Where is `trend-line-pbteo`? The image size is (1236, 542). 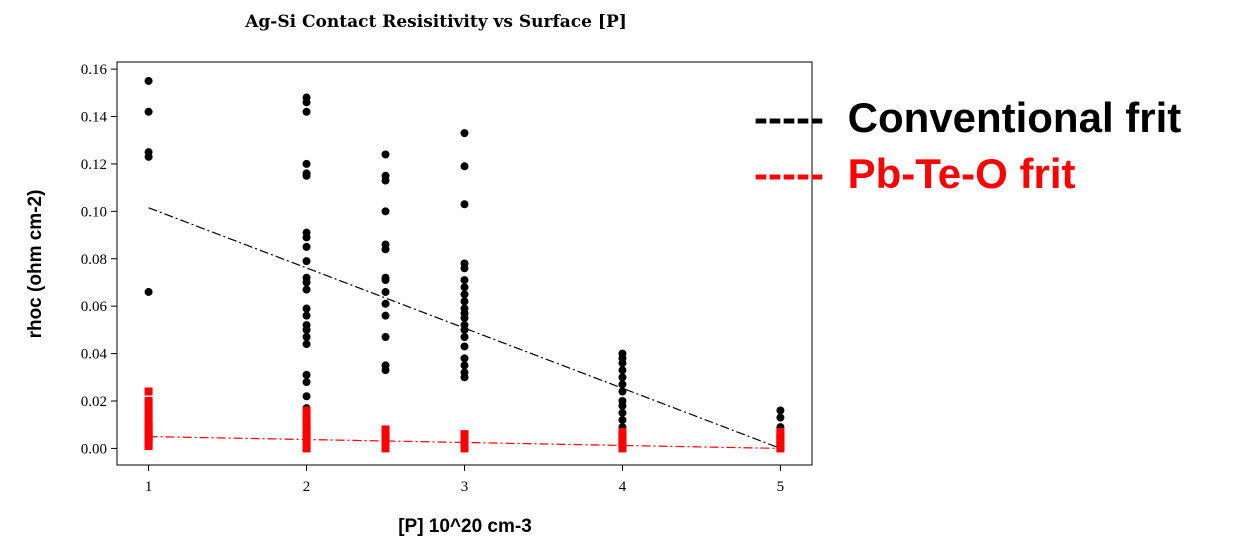 trend-line-pbteo is located at coordinates (464, 442).